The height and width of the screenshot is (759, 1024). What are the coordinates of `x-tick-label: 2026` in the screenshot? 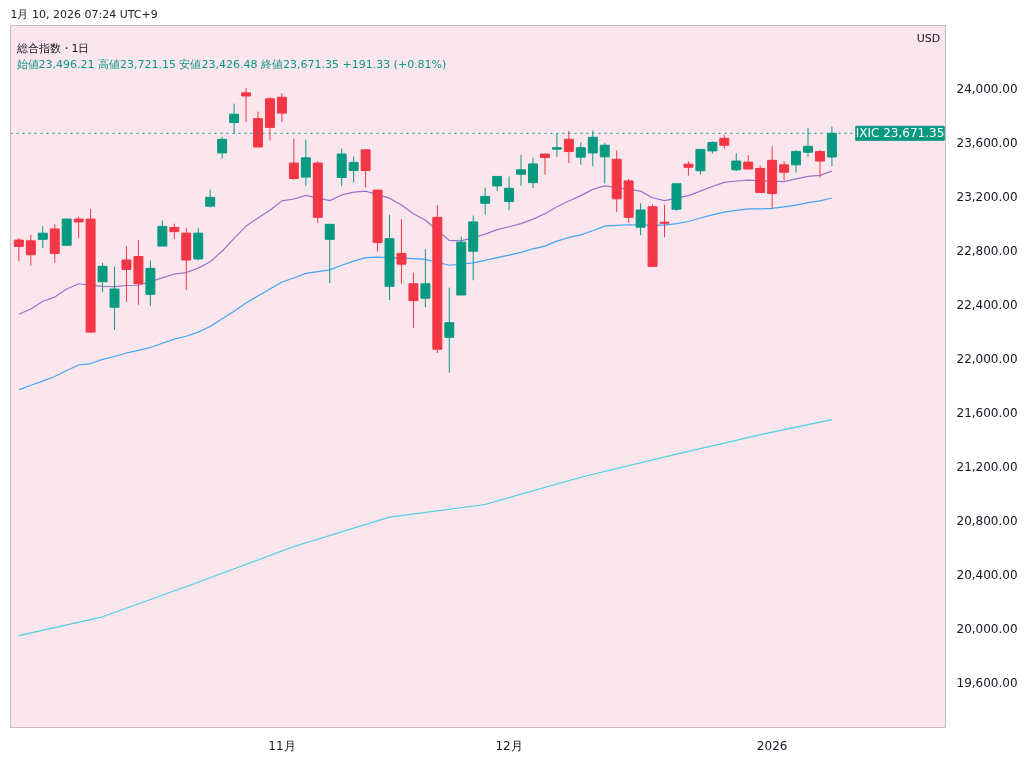 It's located at (772, 745).